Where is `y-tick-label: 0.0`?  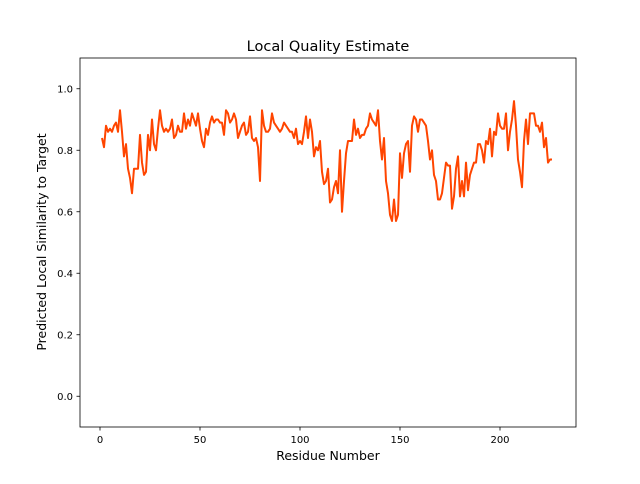 y-tick-label: 0.0 is located at coordinates (65, 397).